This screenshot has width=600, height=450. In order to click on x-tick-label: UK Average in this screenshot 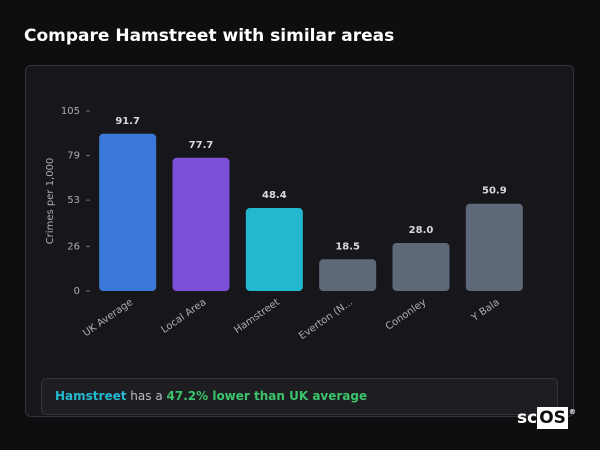, I will do `click(108, 318)`.